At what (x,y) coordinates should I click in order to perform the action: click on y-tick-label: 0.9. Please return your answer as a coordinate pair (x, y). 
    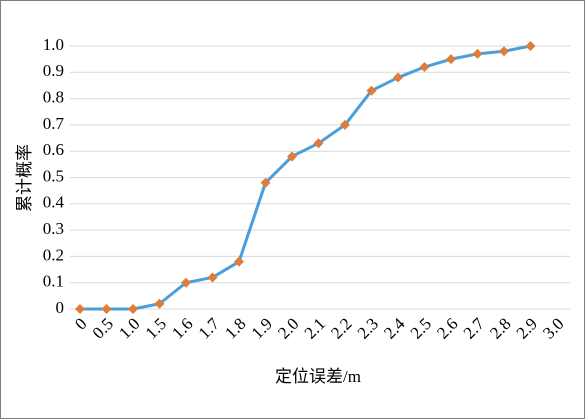
    Looking at the image, I should click on (53, 70).